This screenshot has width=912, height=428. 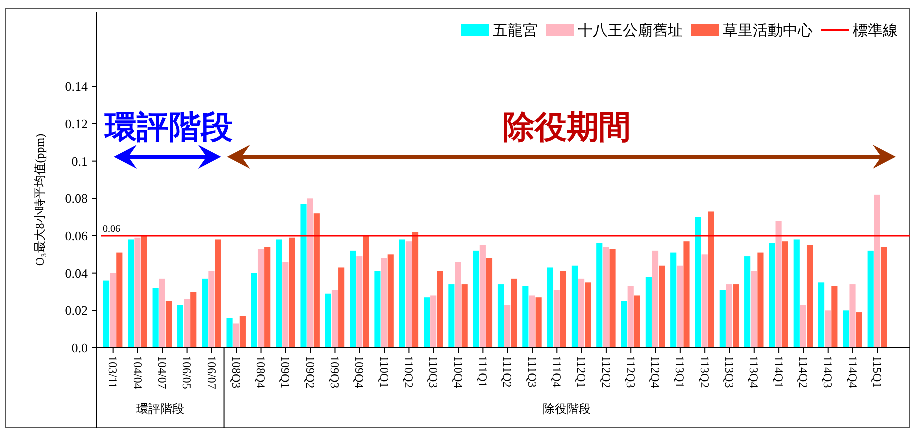 I want to click on x-tick-label: 109Q2, so click(x=310, y=372).